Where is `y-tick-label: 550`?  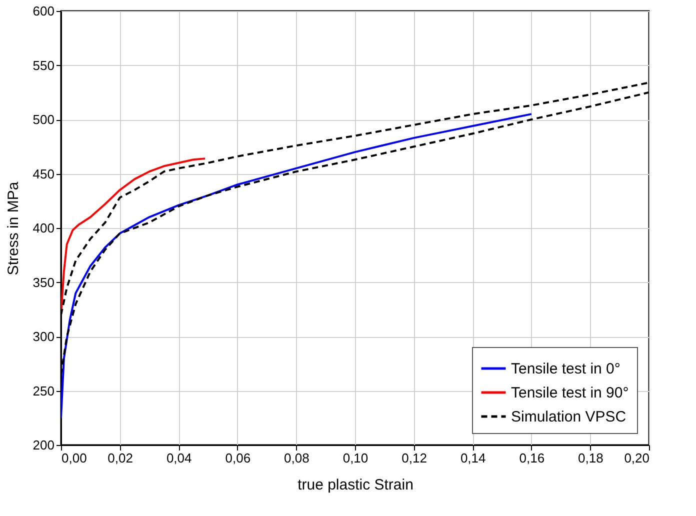
y-tick-label: 550 is located at coordinates (43, 65).